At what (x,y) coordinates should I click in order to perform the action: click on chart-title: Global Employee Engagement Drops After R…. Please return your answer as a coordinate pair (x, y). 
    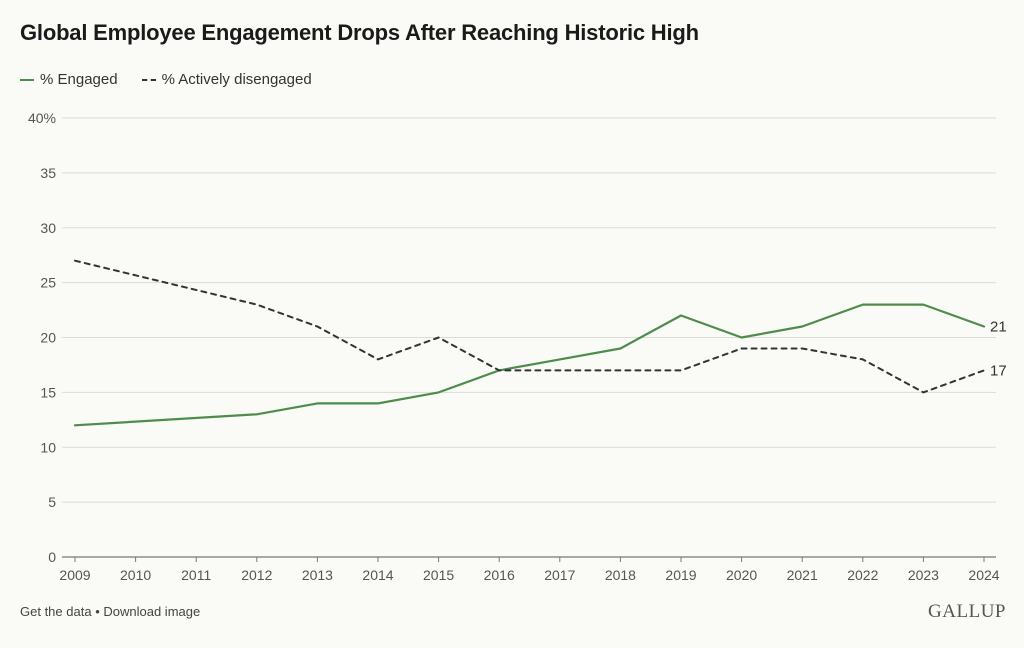
    Looking at the image, I should click on (359, 32).